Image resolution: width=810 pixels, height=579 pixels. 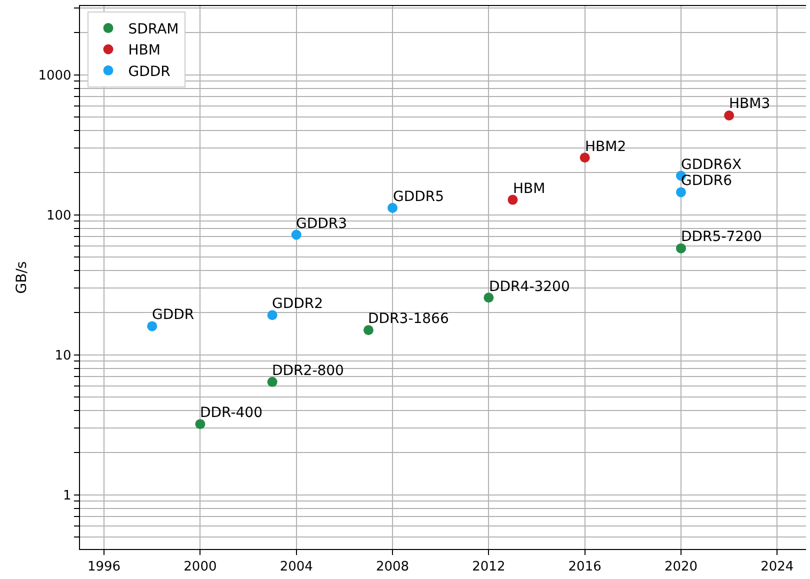 What do you see at coordinates (721, 237) in the screenshot?
I see `annotation: DDR5-7200` at bounding box center [721, 237].